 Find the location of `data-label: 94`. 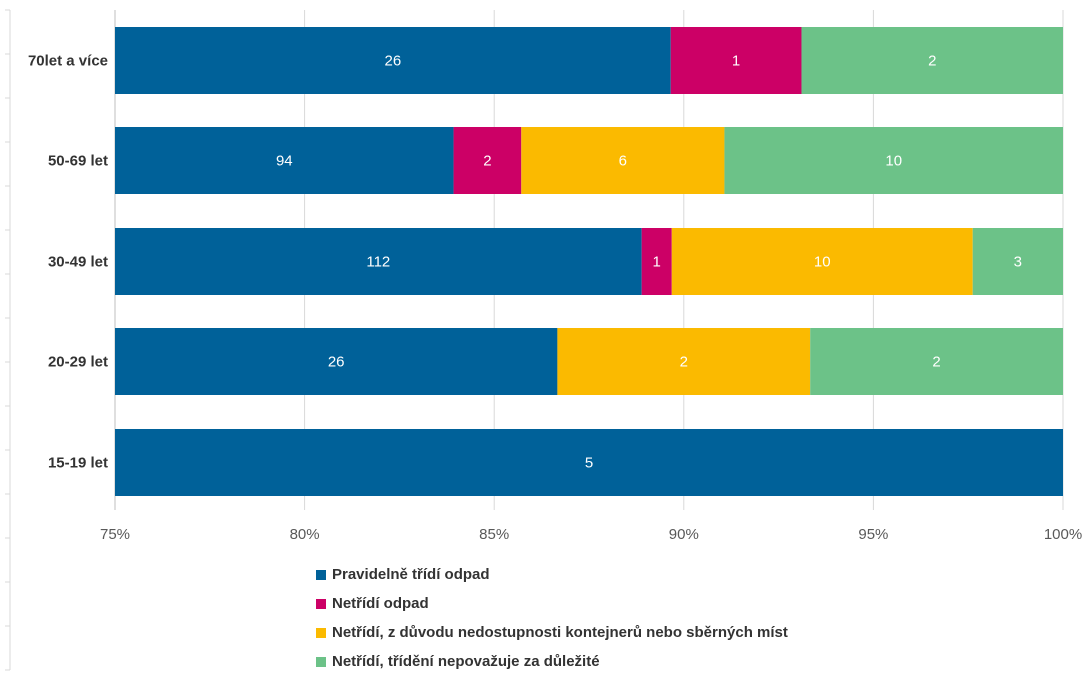

data-label: 94 is located at coordinates (284, 161).